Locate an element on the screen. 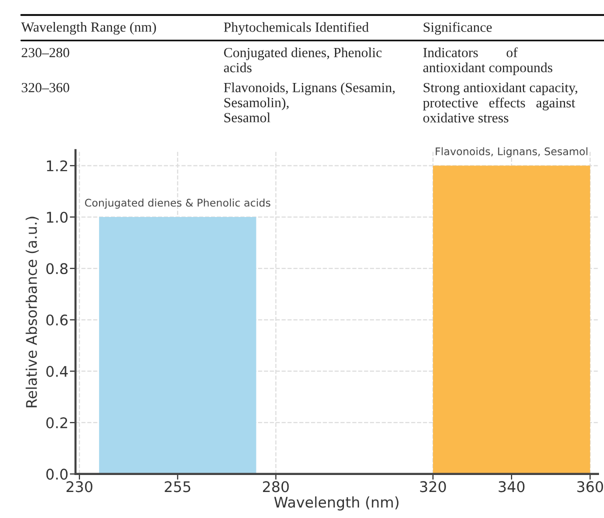 The width and height of the screenshot is (604, 518). y-tick-label: 1.0 is located at coordinates (57, 217).